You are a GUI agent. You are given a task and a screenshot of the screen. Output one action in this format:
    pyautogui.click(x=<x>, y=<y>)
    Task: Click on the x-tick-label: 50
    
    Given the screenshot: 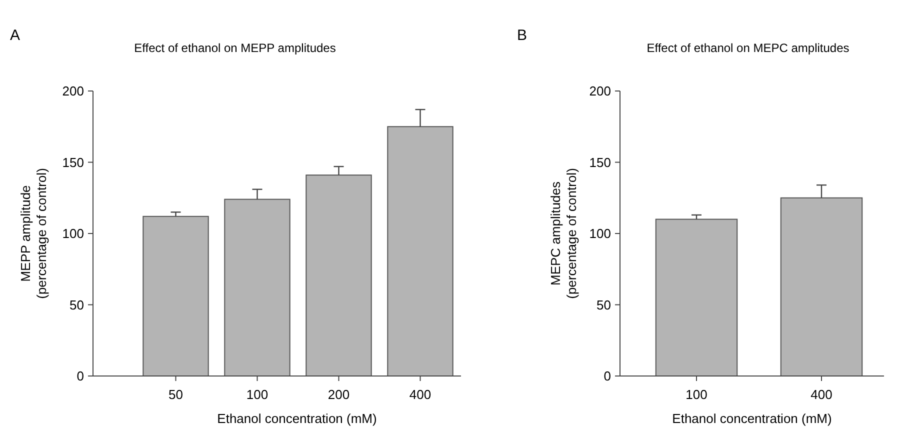 What is the action you would take?
    pyautogui.click(x=175, y=394)
    